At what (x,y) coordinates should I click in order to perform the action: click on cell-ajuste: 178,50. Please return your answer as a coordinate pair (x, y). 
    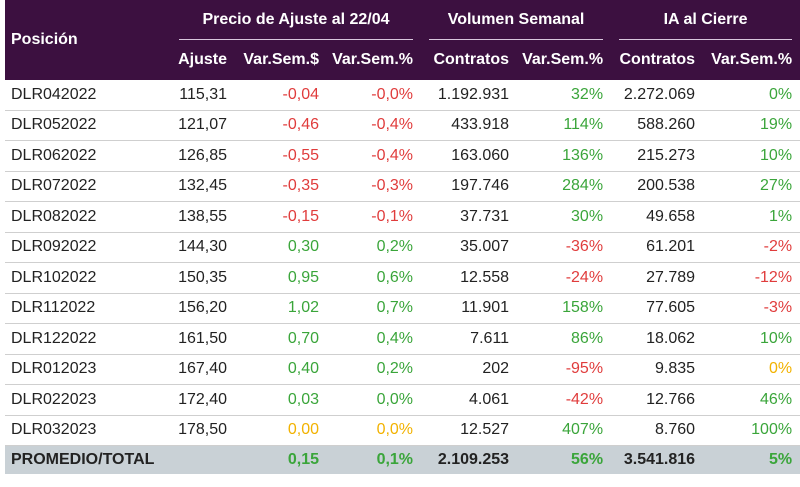
    Looking at the image, I should click on (203, 430).